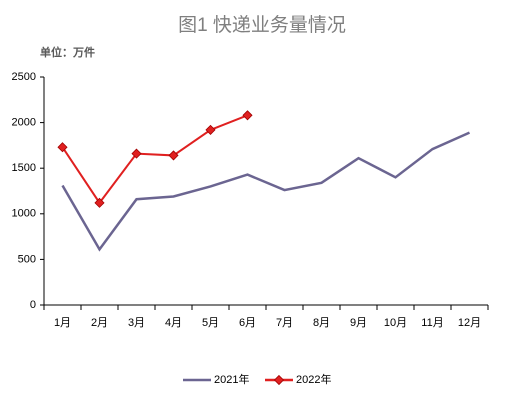 This screenshot has height=409, width=518. I want to click on y-tick-label: 1500, so click(24, 168).